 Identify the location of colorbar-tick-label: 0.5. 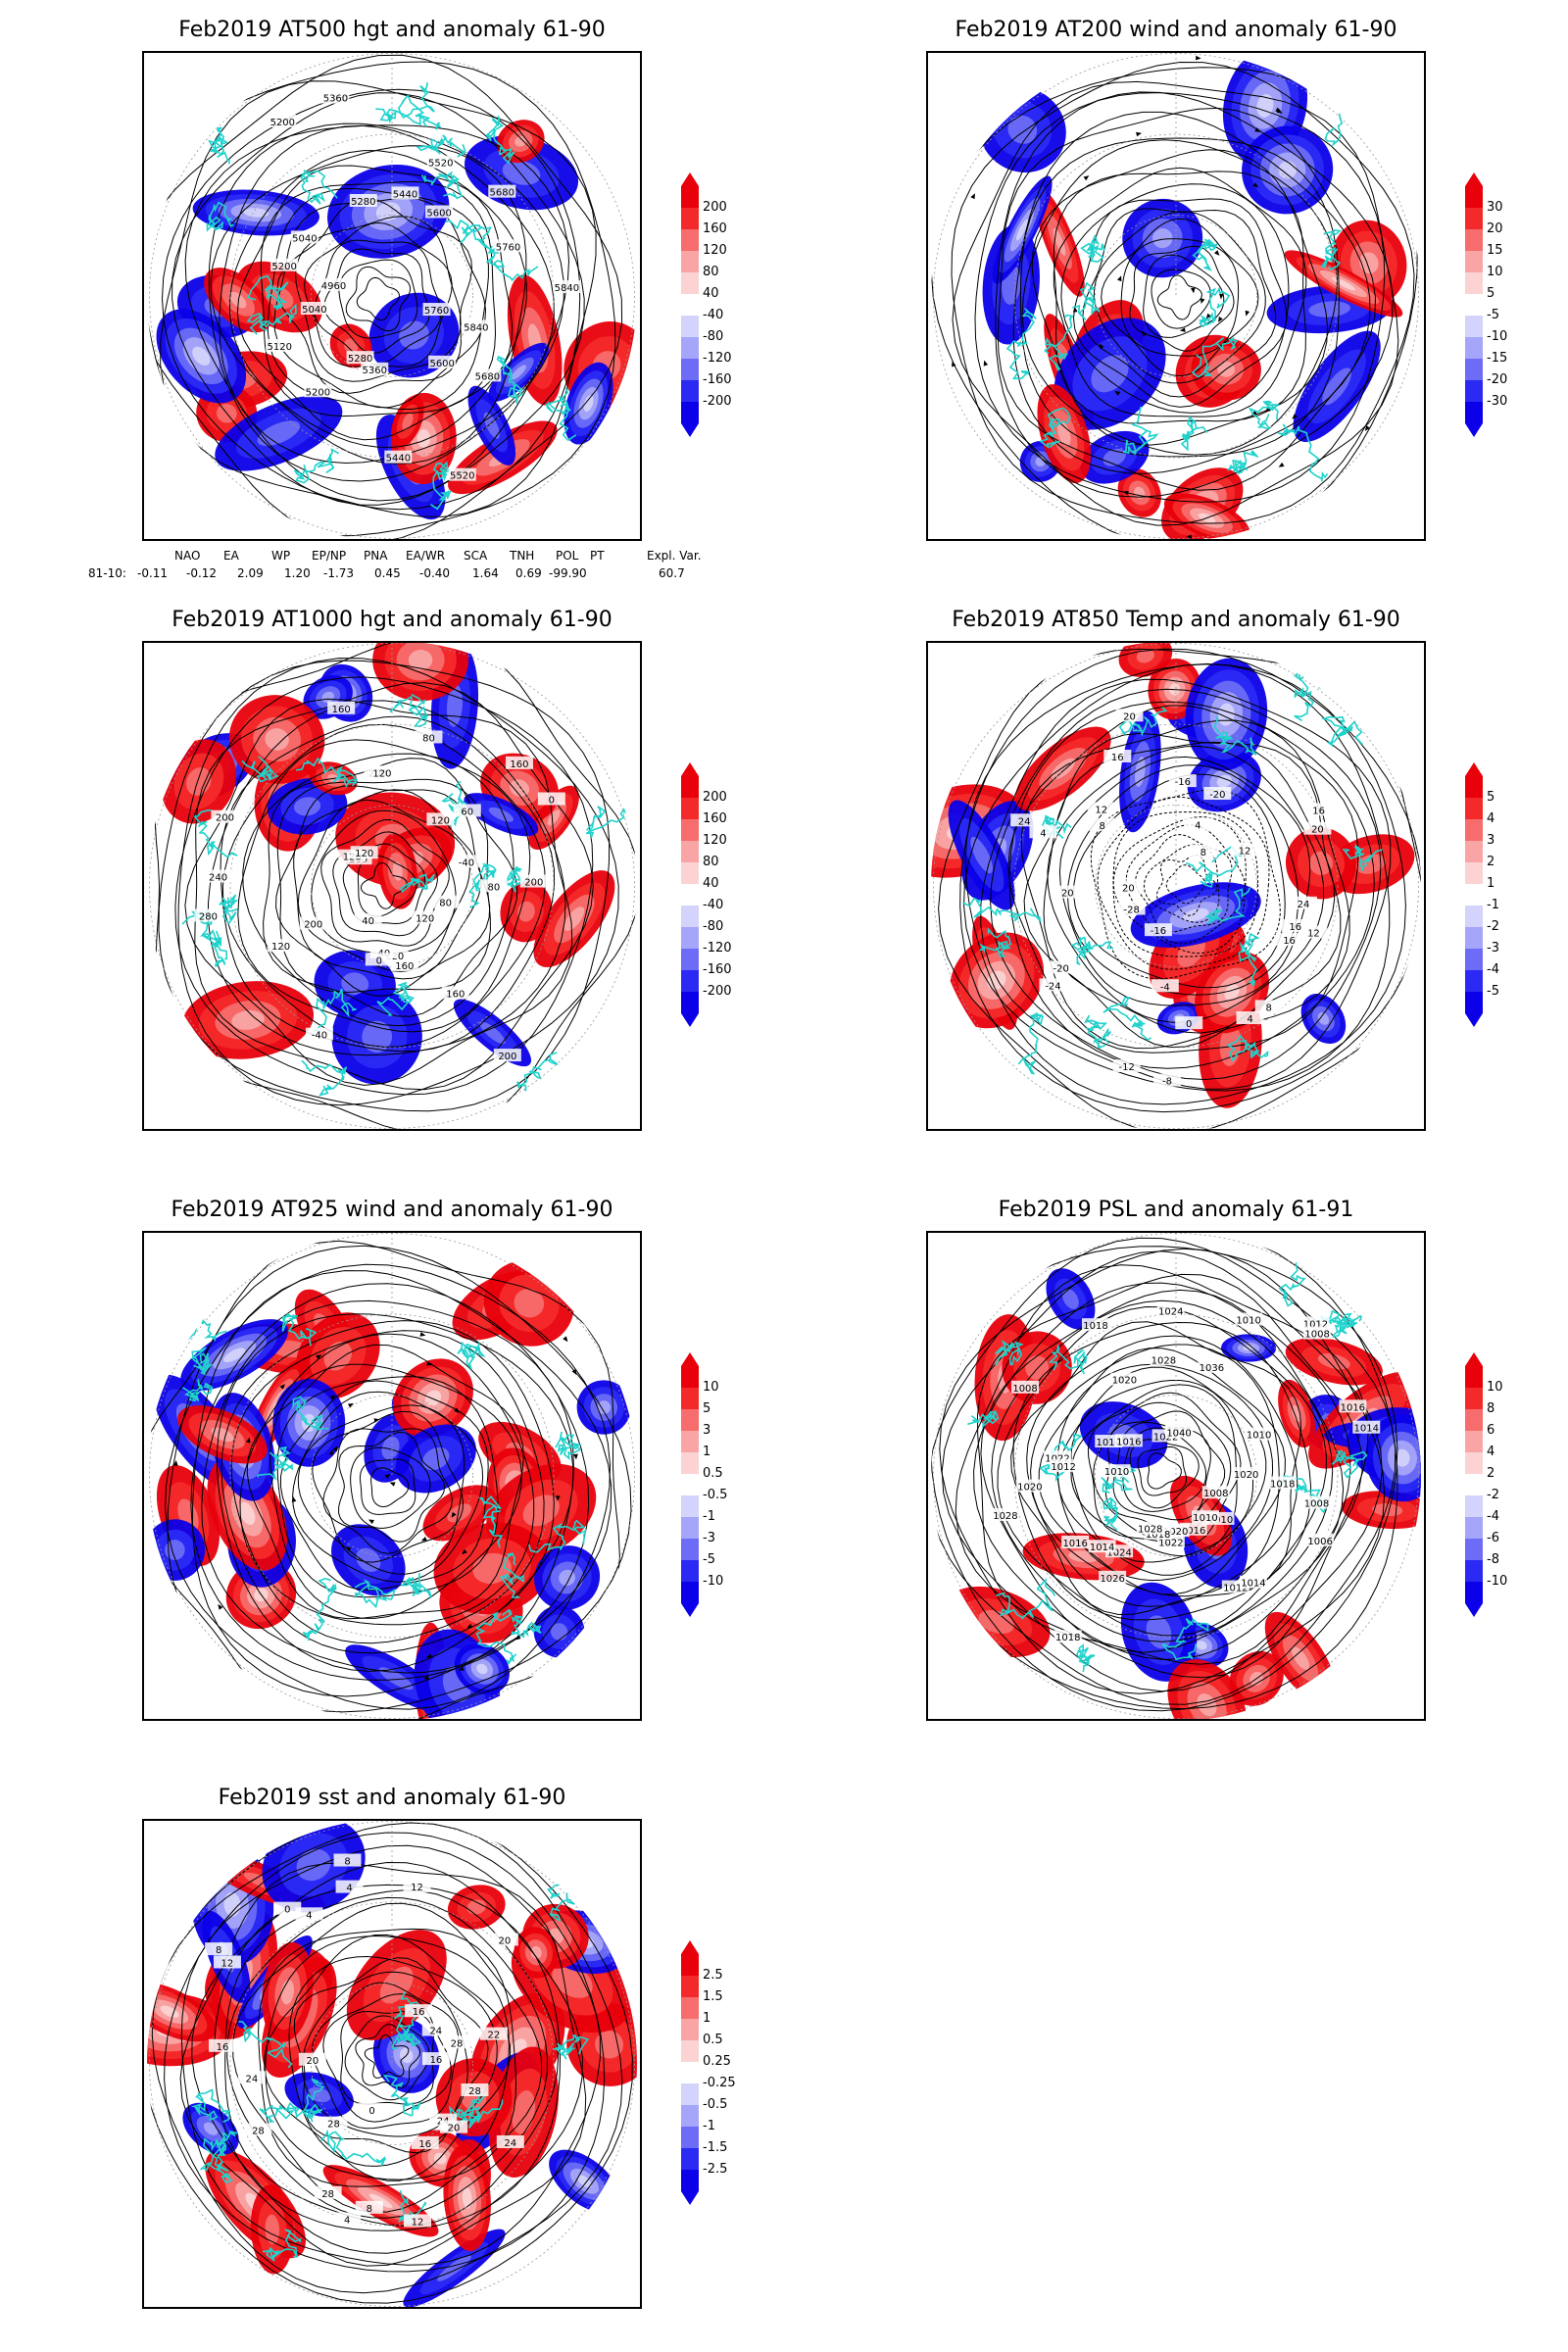
(713, 1473).